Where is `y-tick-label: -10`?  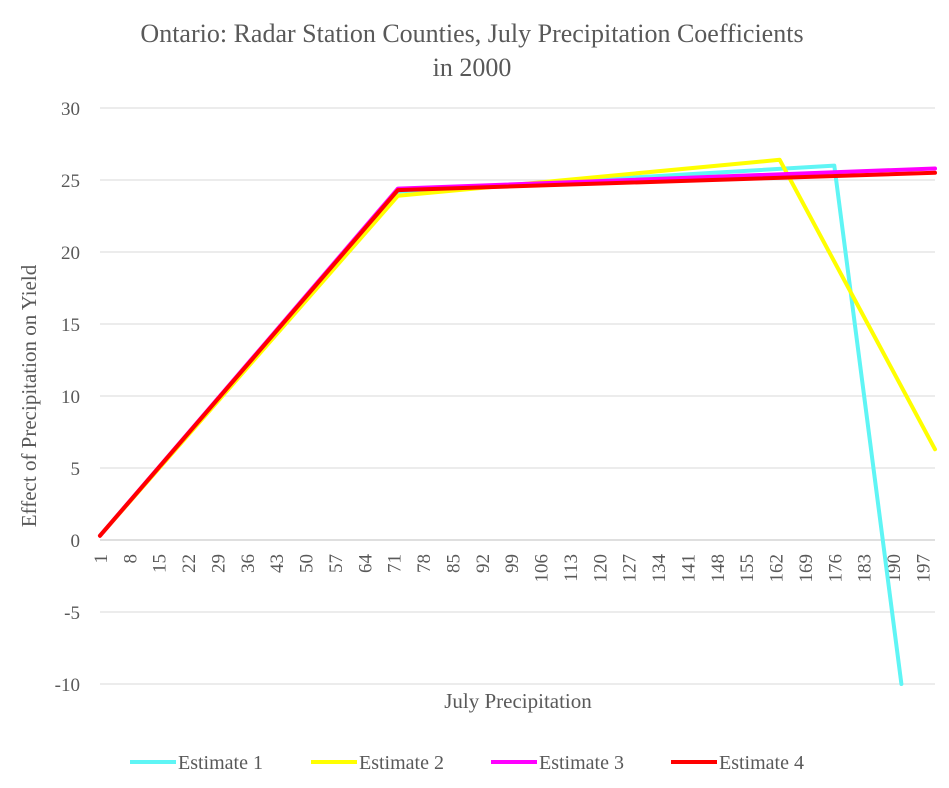 y-tick-label: -10 is located at coordinates (67, 685).